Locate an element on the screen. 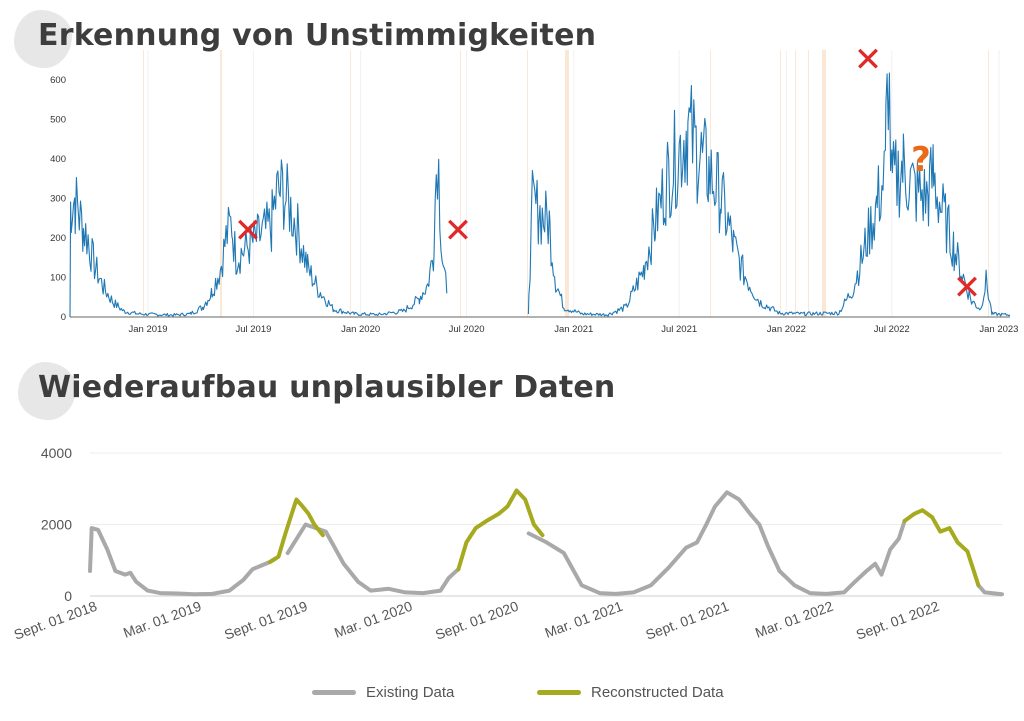 The image size is (1024, 721). x-tick-label: Sept. 01 2018 is located at coordinates (56, 620).